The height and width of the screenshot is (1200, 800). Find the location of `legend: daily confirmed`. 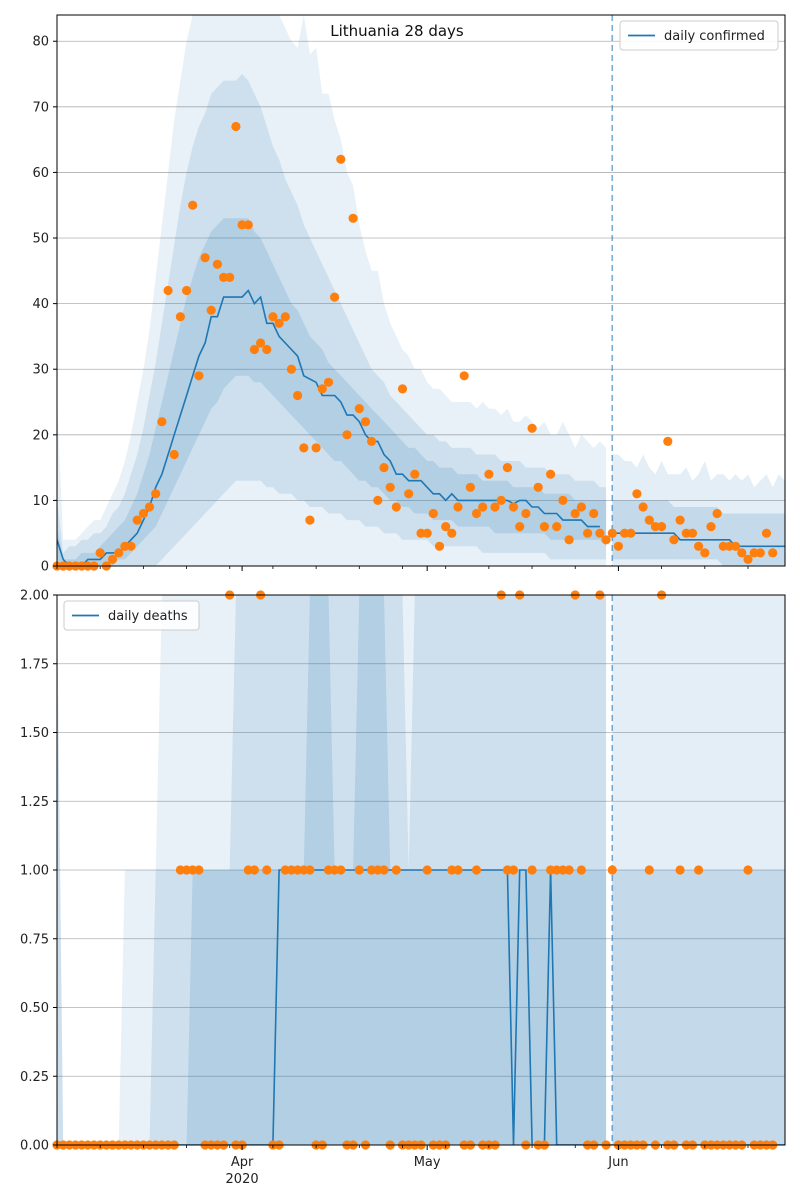

legend: daily confirmed is located at coordinates (699, 35).